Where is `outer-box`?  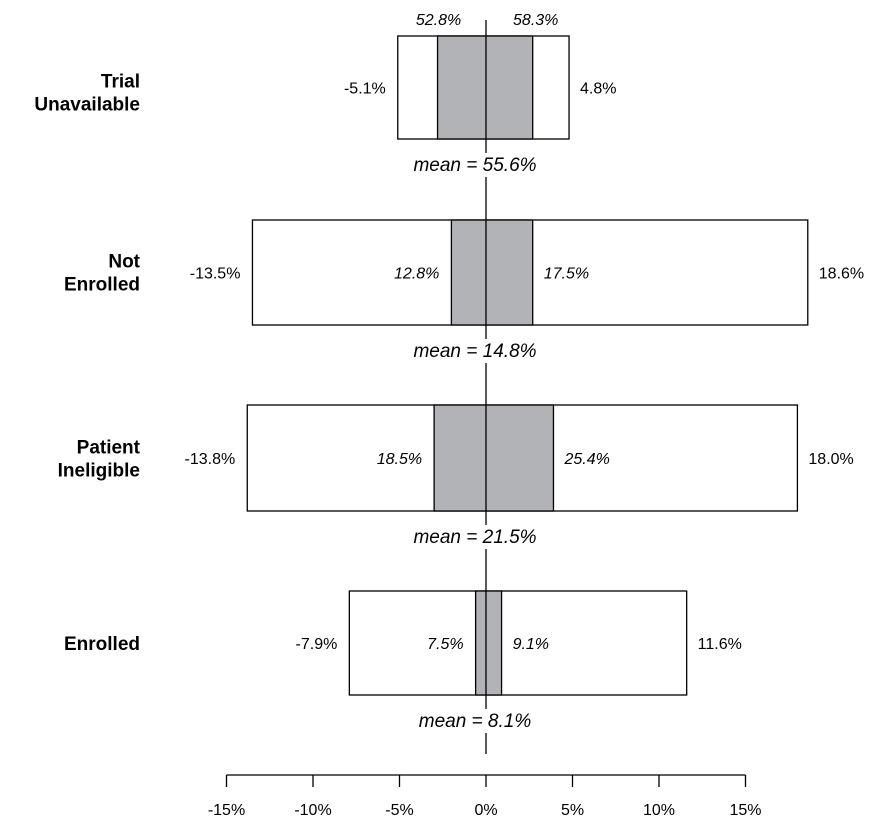
outer-box is located at coordinates (518, 643).